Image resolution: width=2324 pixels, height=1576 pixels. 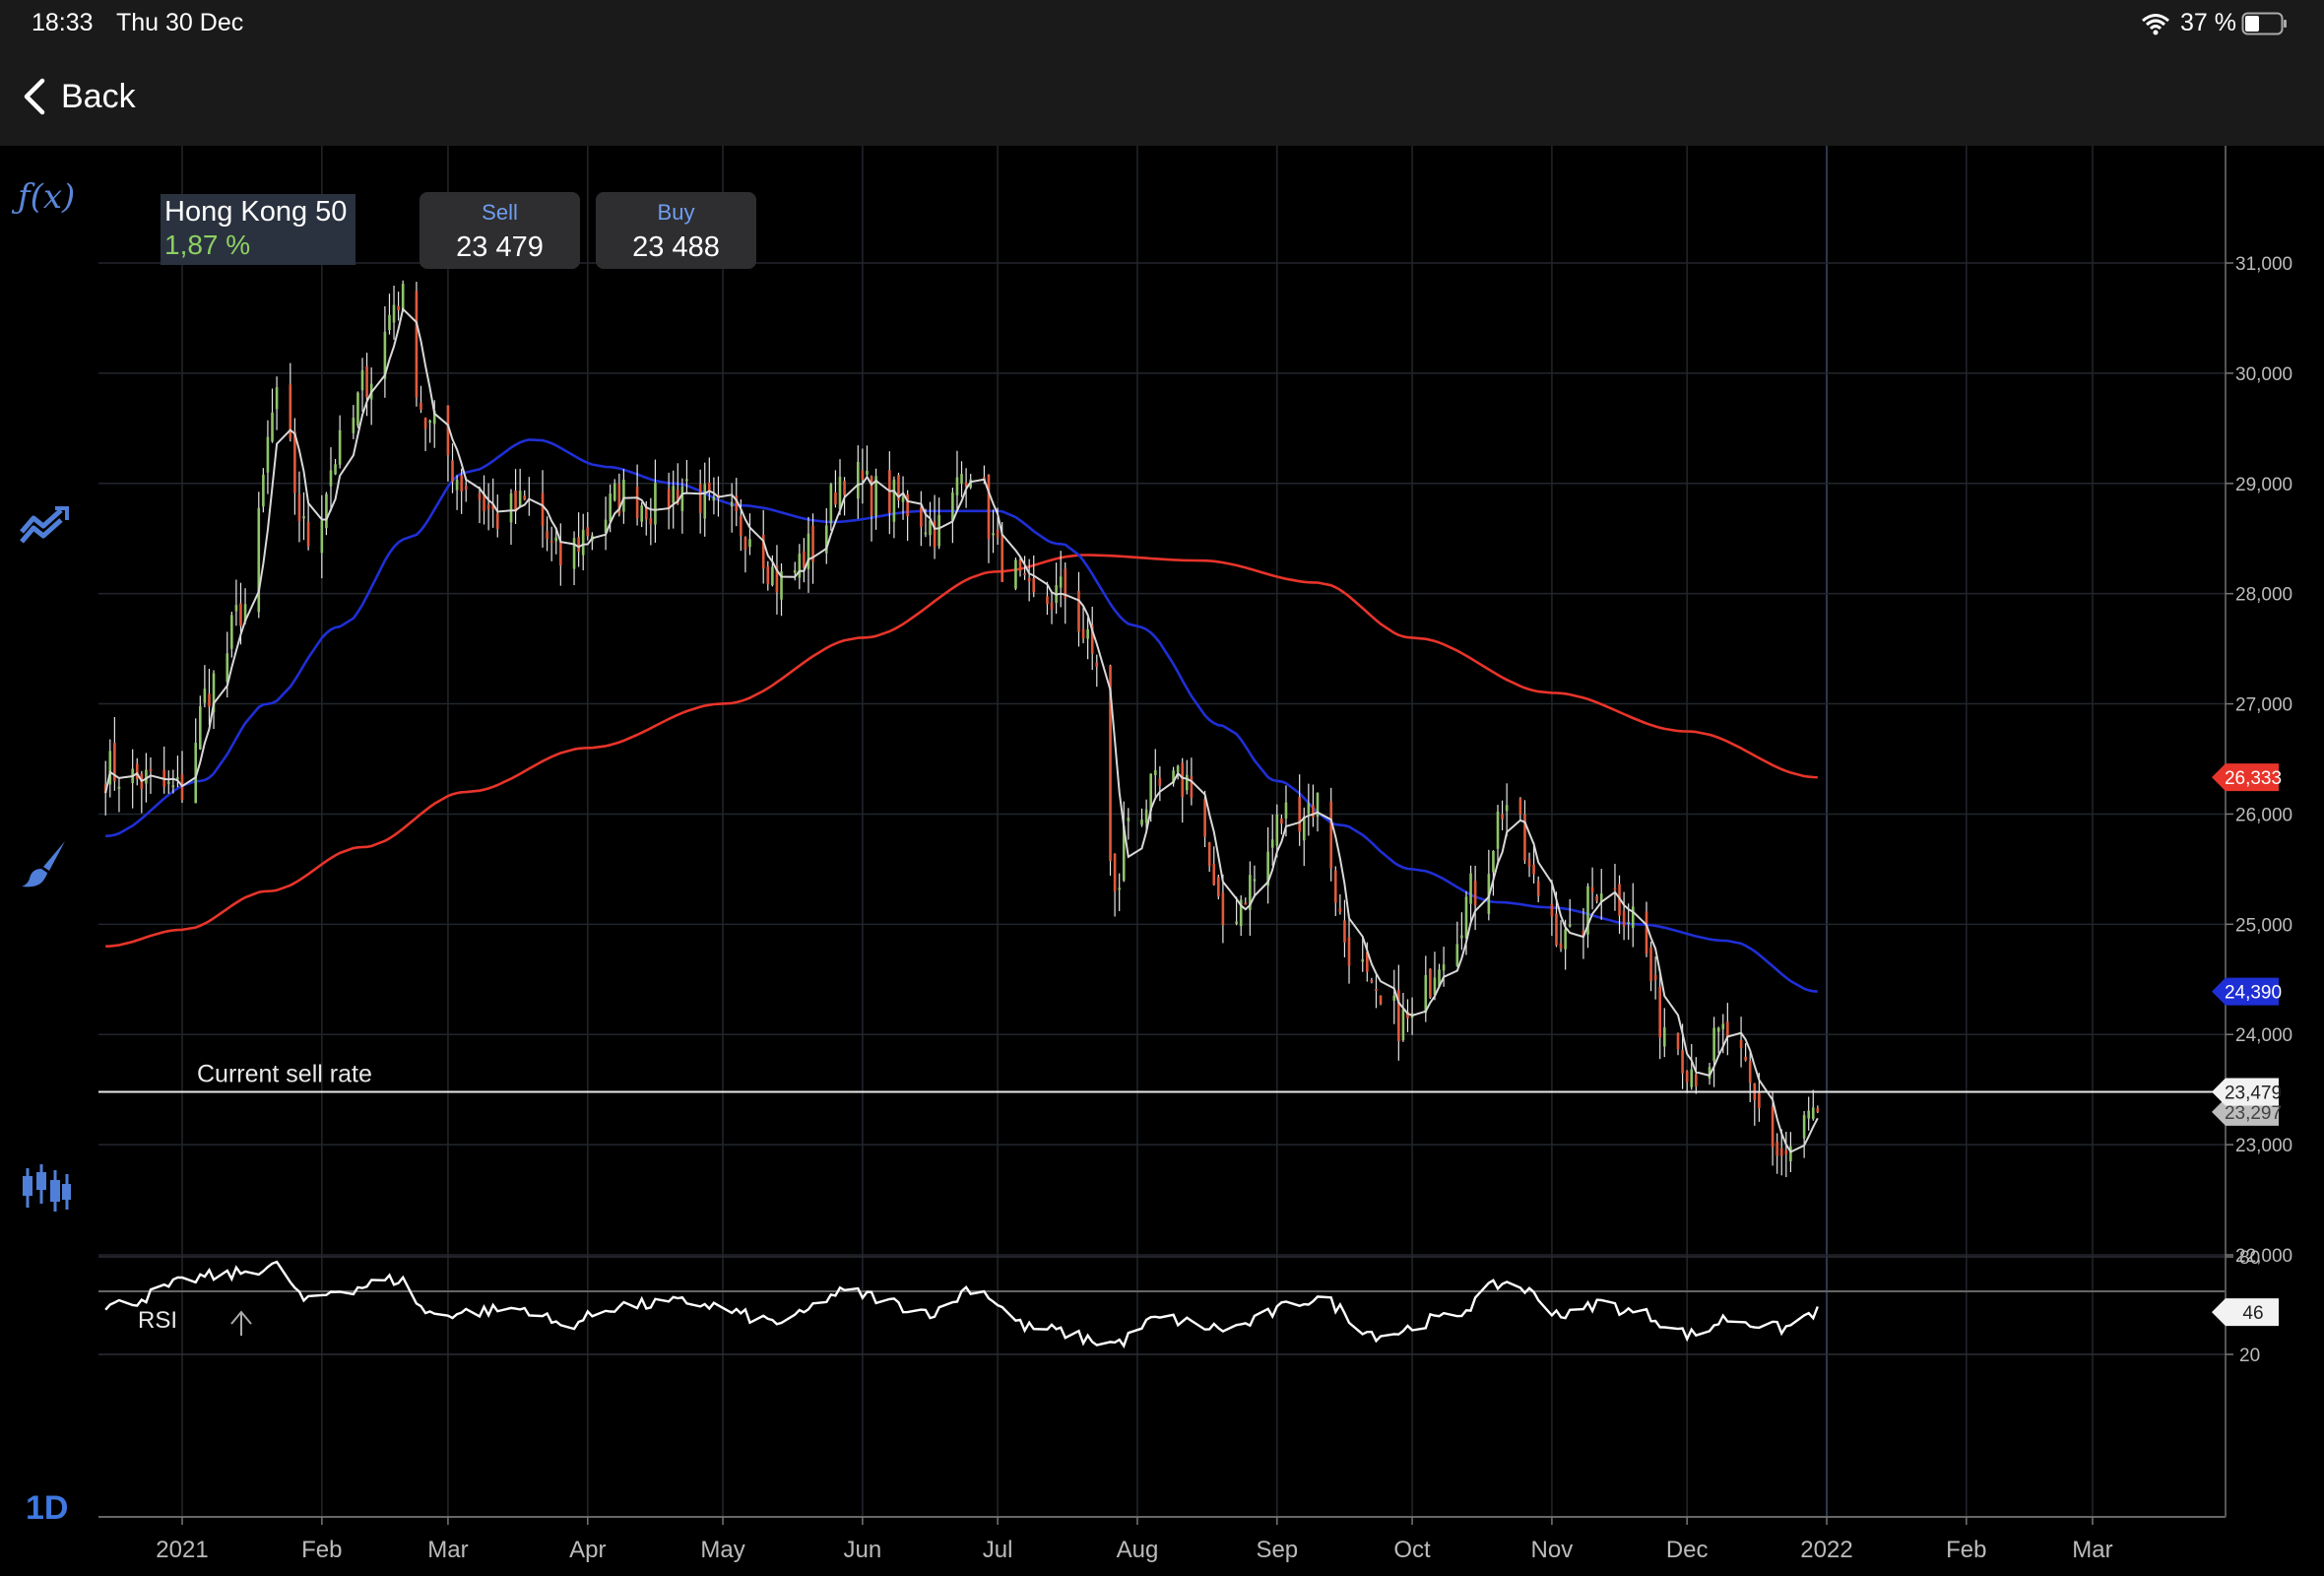 What do you see at coordinates (2264, 23) in the screenshot?
I see `battery-icon` at bounding box center [2264, 23].